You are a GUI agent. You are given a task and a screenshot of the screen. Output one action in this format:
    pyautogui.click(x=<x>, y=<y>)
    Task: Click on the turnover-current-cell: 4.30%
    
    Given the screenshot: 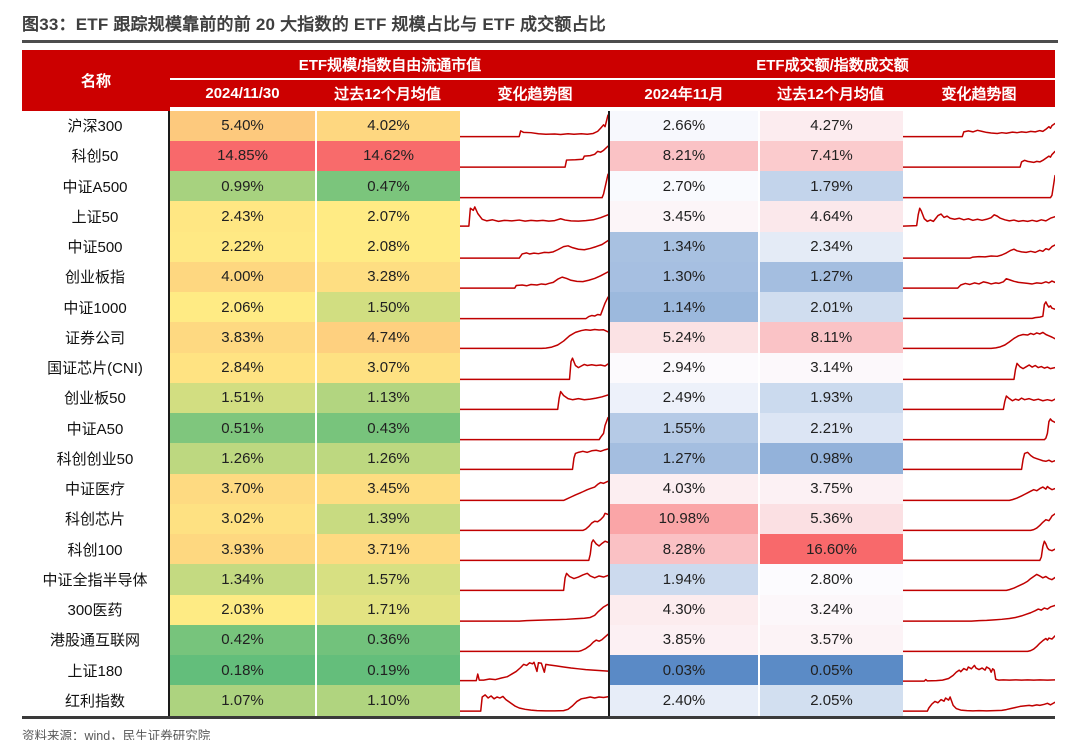 What is the action you would take?
    pyautogui.click(x=684, y=609)
    